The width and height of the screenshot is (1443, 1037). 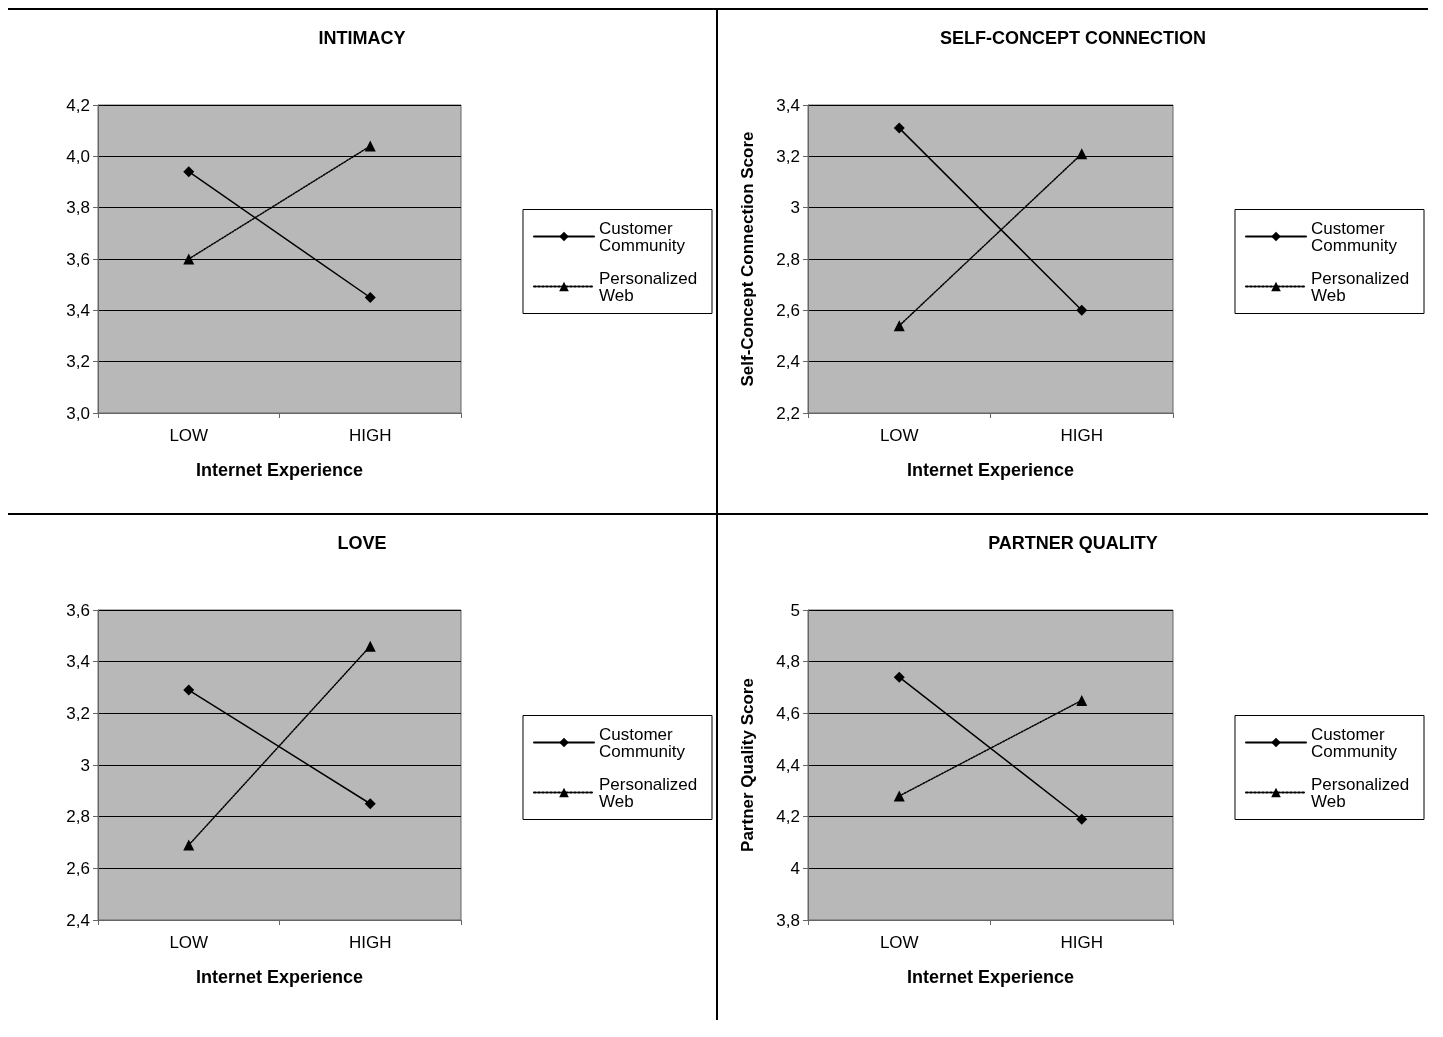 What do you see at coordinates (788, 413) in the screenshot?
I see `y-tick-label: 2,2` at bounding box center [788, 413].